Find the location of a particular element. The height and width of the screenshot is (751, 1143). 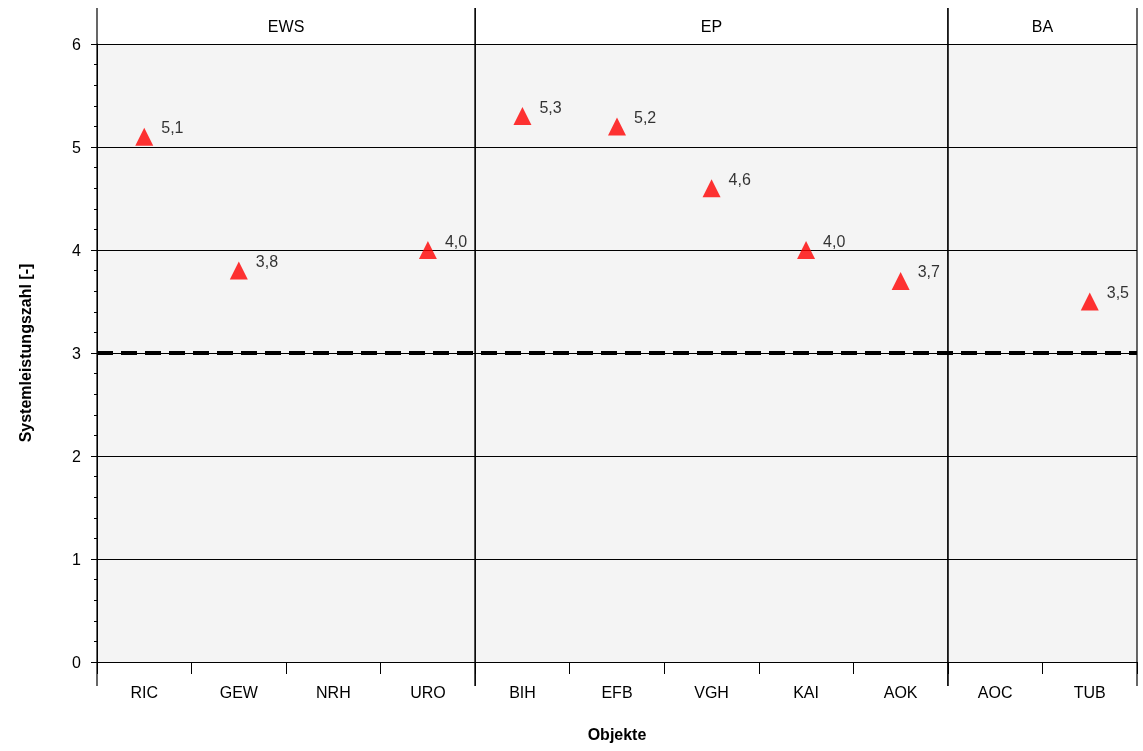

x-tick-label: VGH is located at coordinates (711, 692).